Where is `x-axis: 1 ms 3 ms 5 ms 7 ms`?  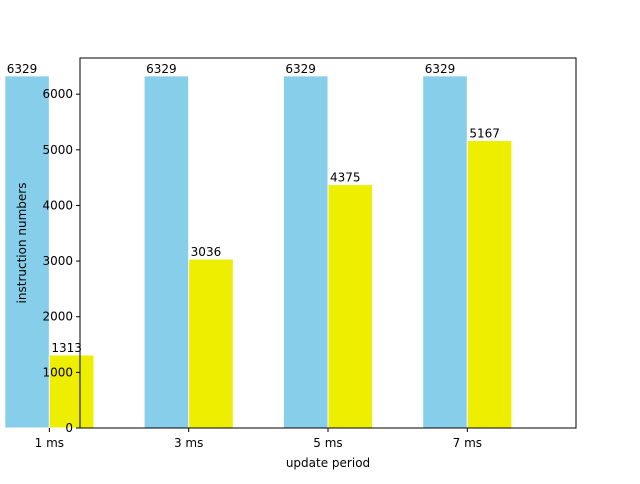 x-axis: 1 ms 3 ms 5 ms 7 ms is located at coordinates (258, 439).